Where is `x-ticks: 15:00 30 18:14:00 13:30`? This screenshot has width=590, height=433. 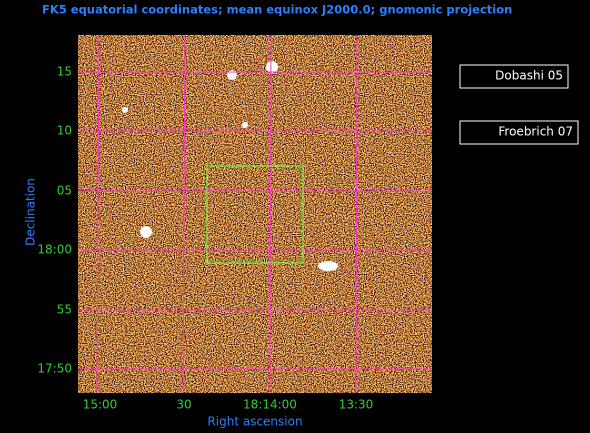 x-ticks: 15:00 30 18:14:00 13:30 is located at coordinates (228, 405).